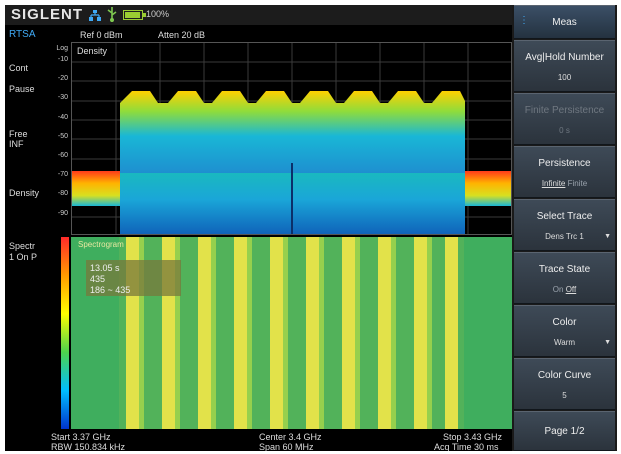 The width and height of the screenshot is (621, 454). Describe the element at coordinates (182, 35) in the screenshot. I see `attenuation: Atten 20 dB` at that location.